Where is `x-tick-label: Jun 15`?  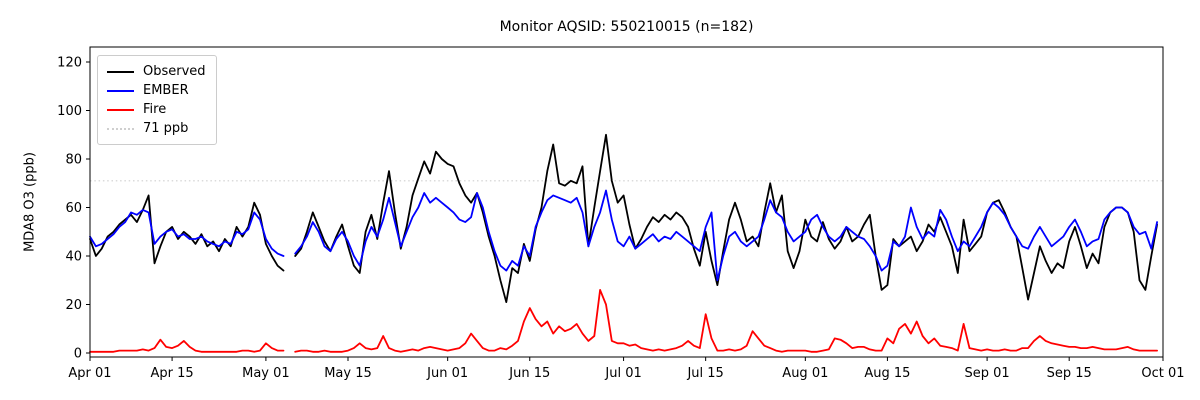 x-tick-label: Jun 15 is located at coordinates (529, 373).